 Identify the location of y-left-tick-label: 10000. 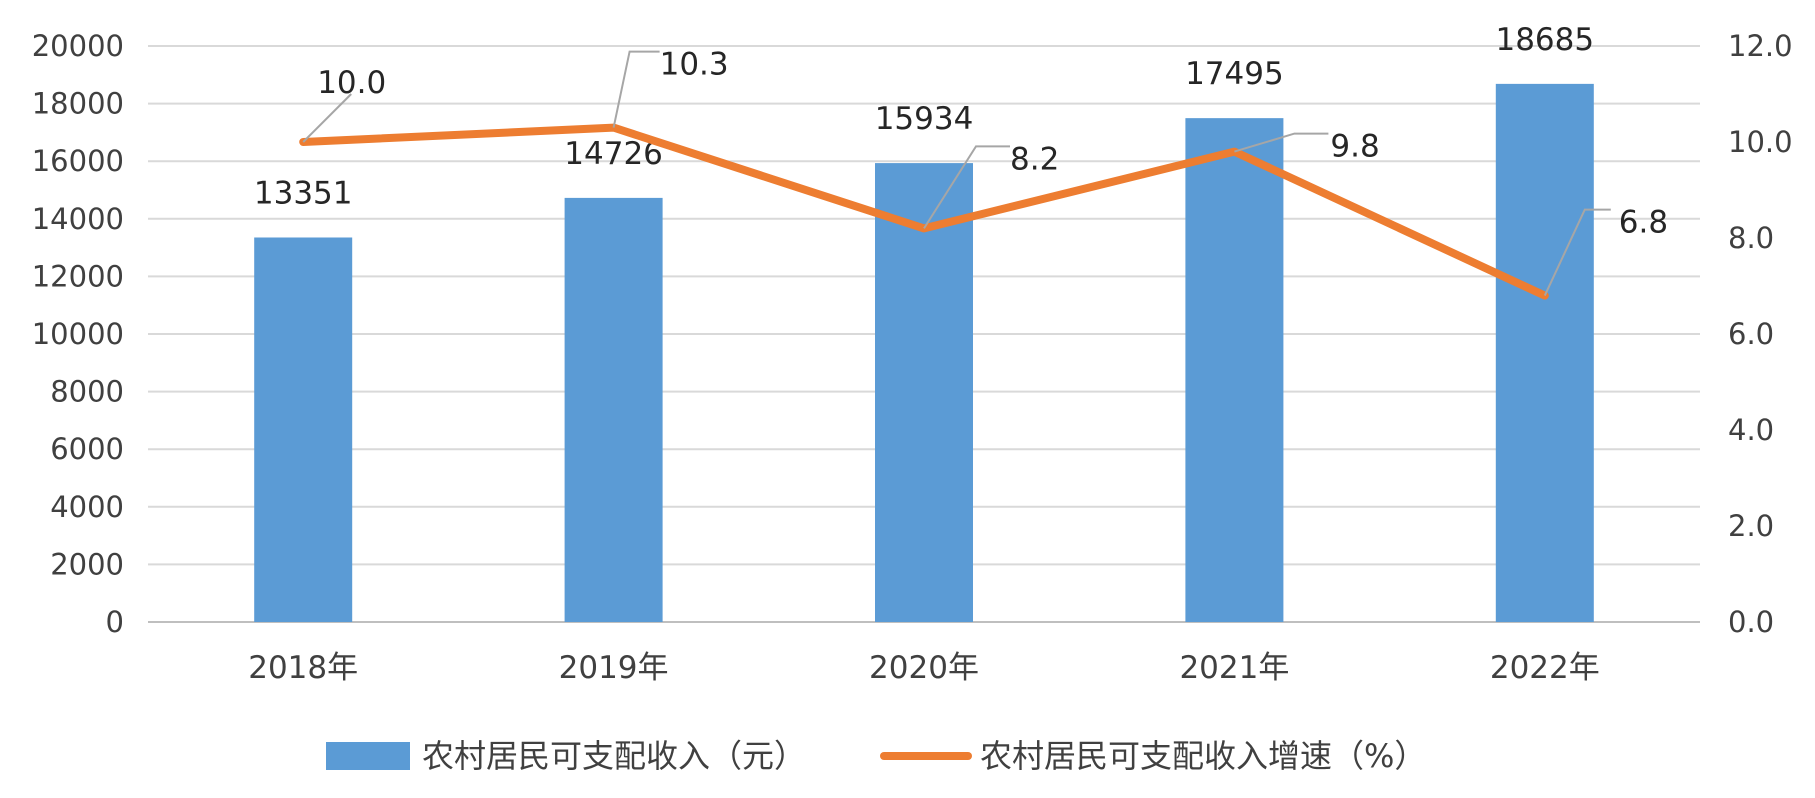
(78, 334).